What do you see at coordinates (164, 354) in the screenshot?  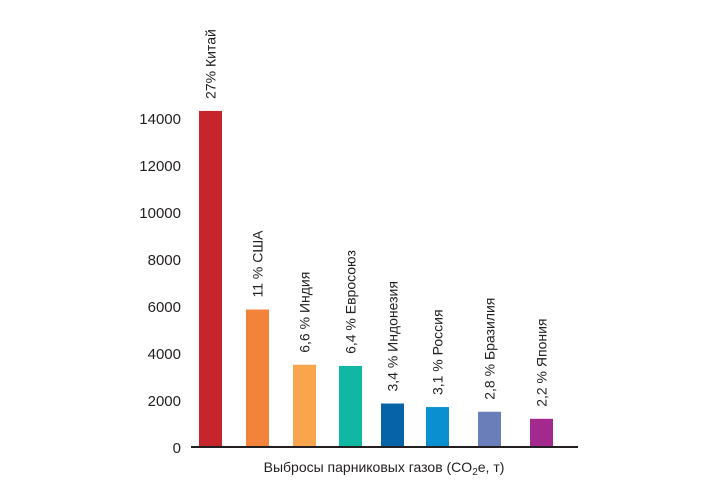 I see `y-tick-label: 4000` at bounding box center [164, 354].